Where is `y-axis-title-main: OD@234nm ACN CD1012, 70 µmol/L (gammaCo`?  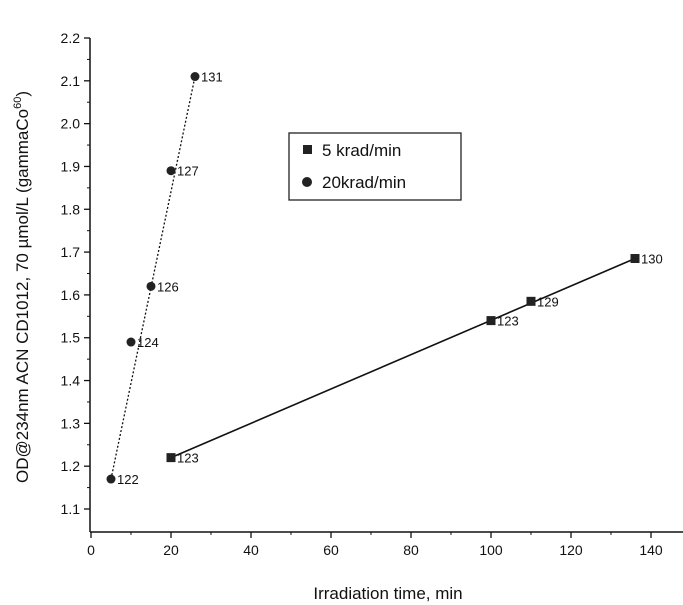 y-axis-title-main: OD@234nm ACN CD1012, 70 µmol/L (gammaCo is located at coordinates (22, 296).